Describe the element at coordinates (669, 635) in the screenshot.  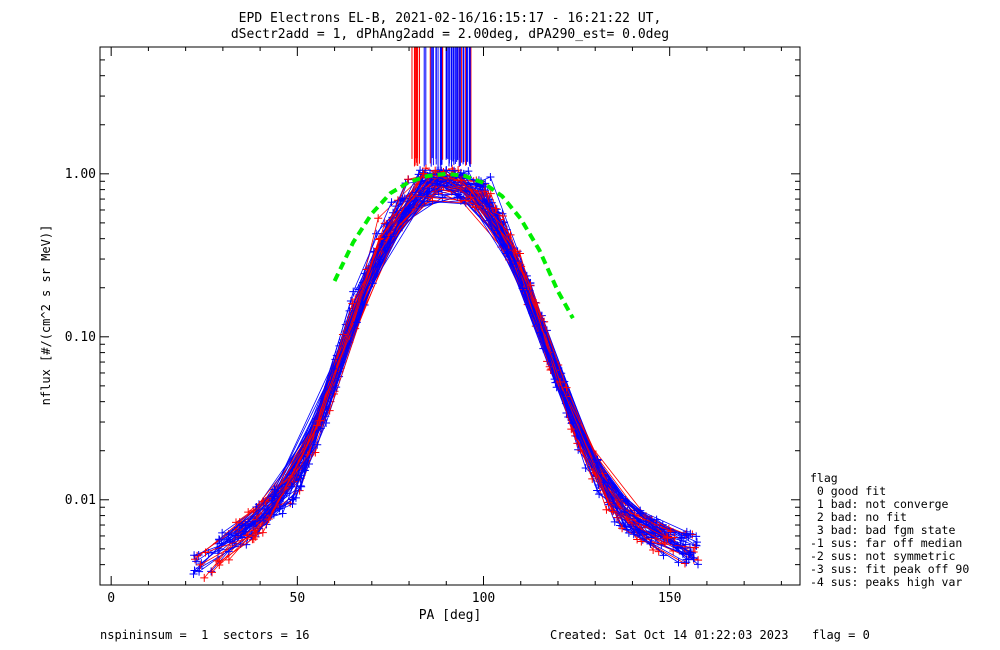
I see `footer-created: Created: Sat Oct 14 01:22:03 2023` at that location.